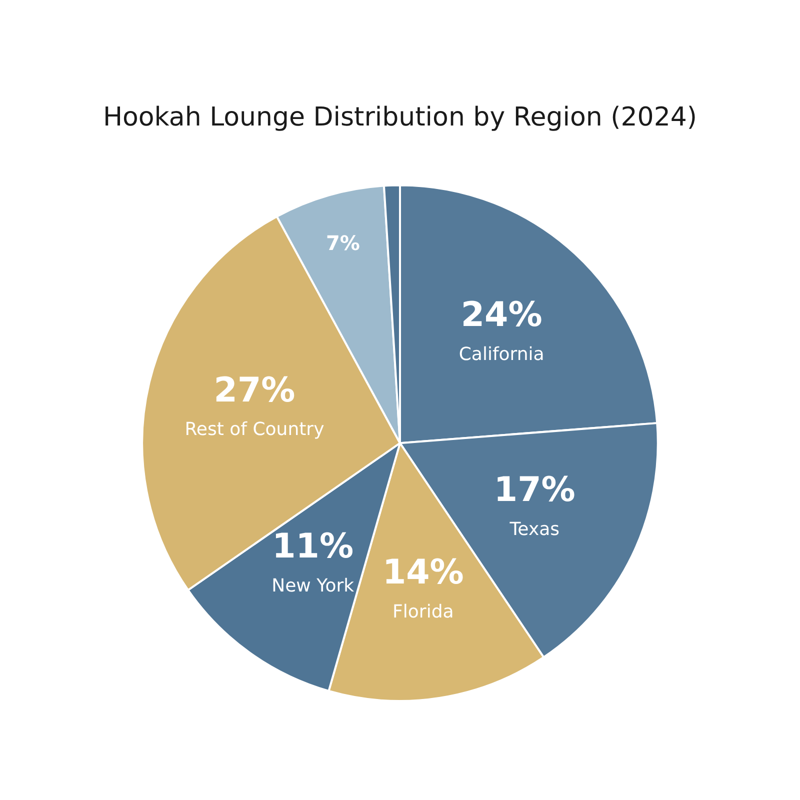  I want to click on chart-title: Hookah Lounge Distribution by Region (2024), so click(400, 117).